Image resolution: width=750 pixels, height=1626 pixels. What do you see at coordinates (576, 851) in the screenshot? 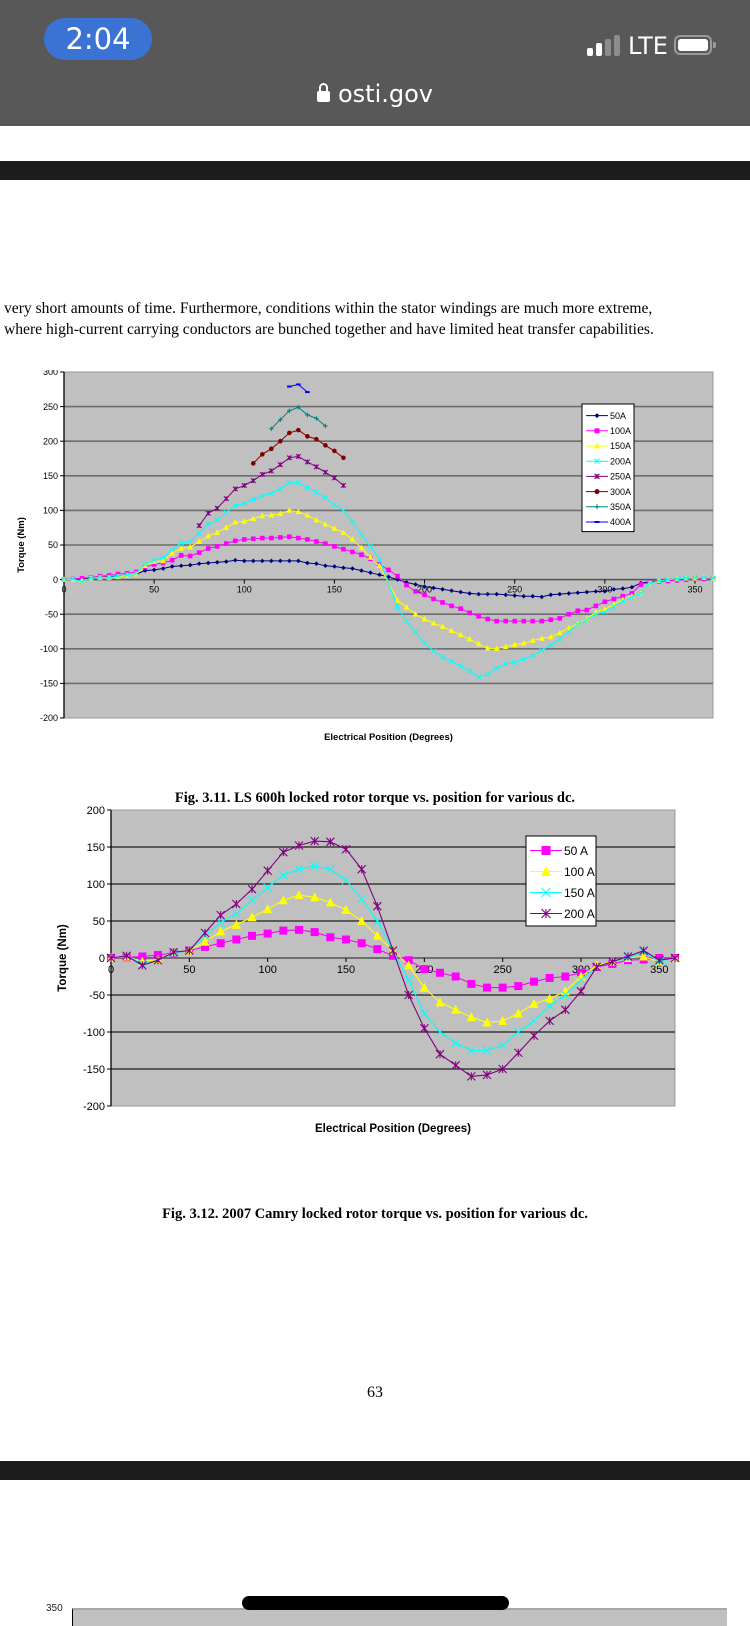
I see `legend-label: 50 A` at bounding box center [576, 851].